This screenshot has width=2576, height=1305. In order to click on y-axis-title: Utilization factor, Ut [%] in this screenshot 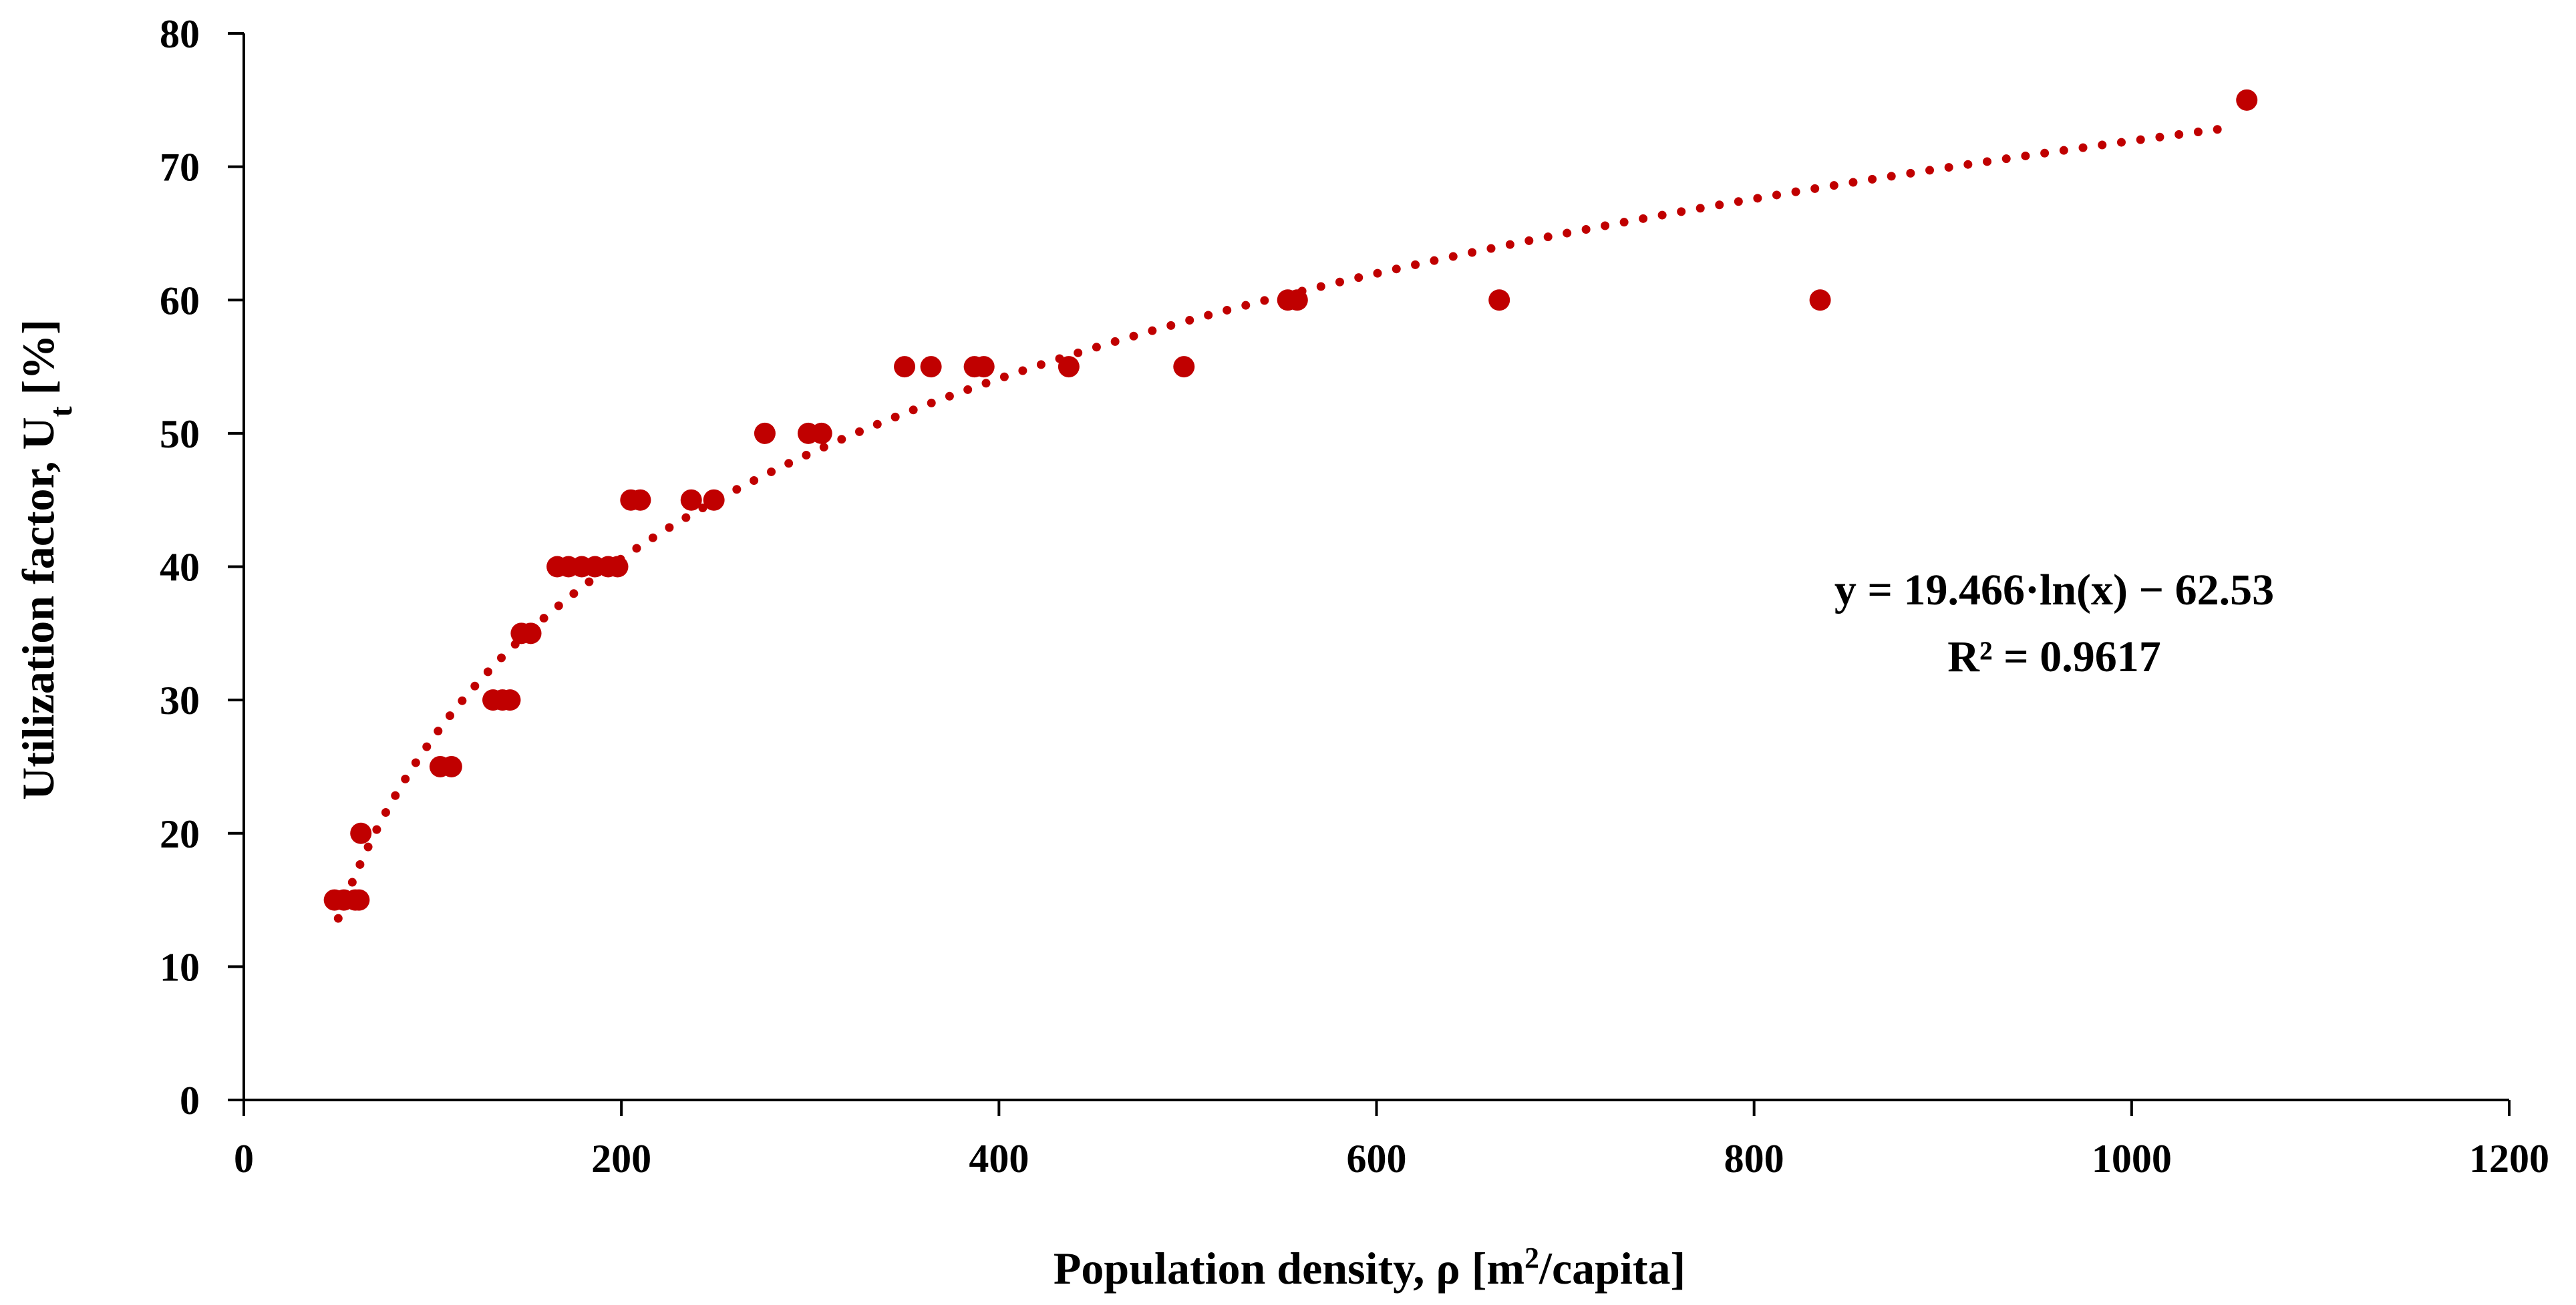, I will do `click(46, 559)`.